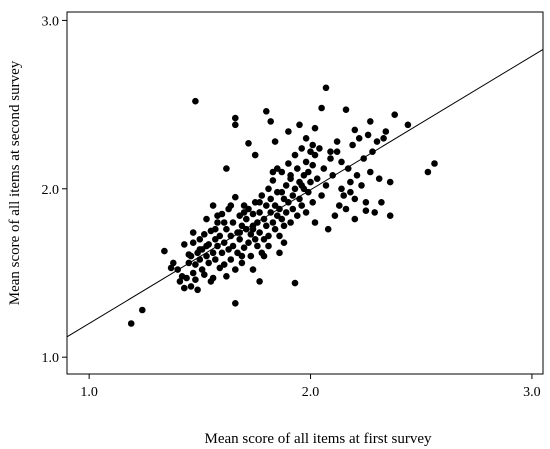 This screenshot has width=550, height=449. What do you see at coordinates (89, 392) in the screenshot?
I see `x-tick-label: 1.0` at bounding box center [89, 392].